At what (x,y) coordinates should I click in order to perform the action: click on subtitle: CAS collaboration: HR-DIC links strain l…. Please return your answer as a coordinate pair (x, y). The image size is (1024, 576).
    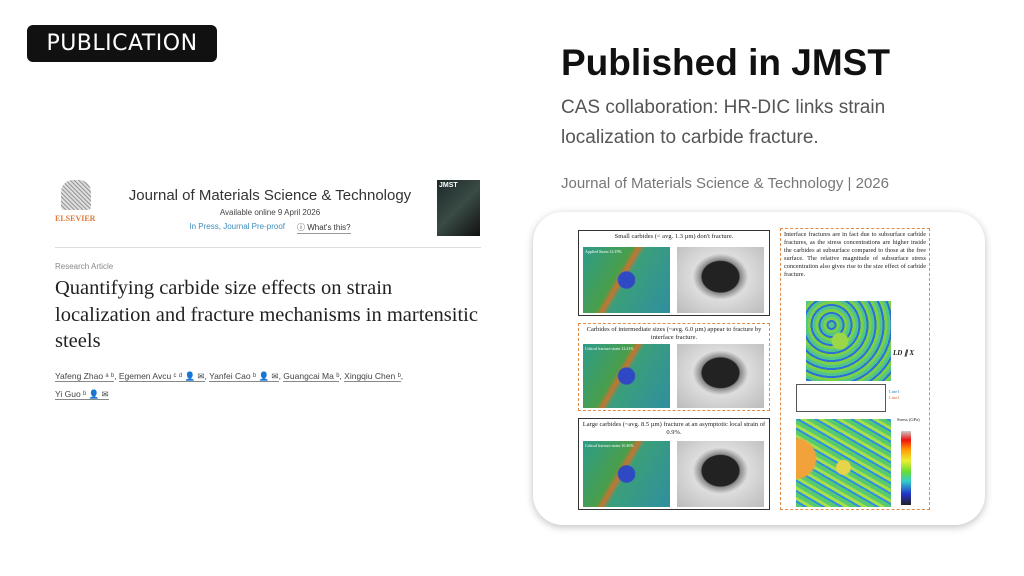
    Looking at the image, I should click on (723, 122).